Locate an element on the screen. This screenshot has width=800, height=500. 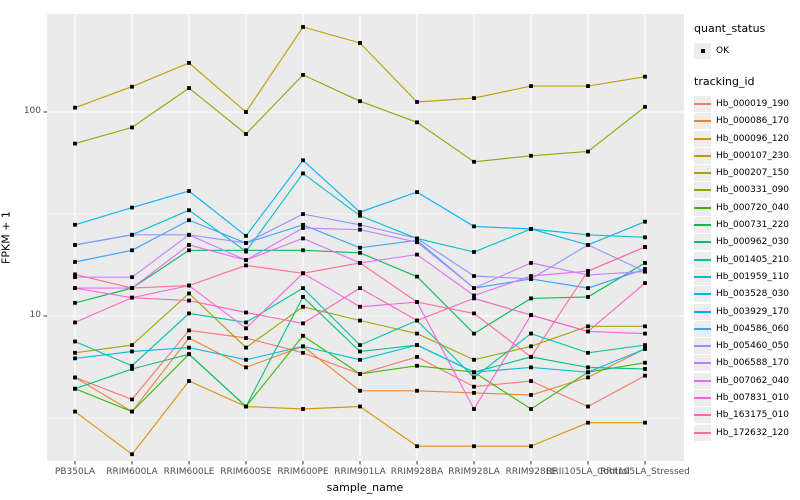
legend-item-Hb_000096_120: Hb_000096_120 is located at coordinates (746, 138).